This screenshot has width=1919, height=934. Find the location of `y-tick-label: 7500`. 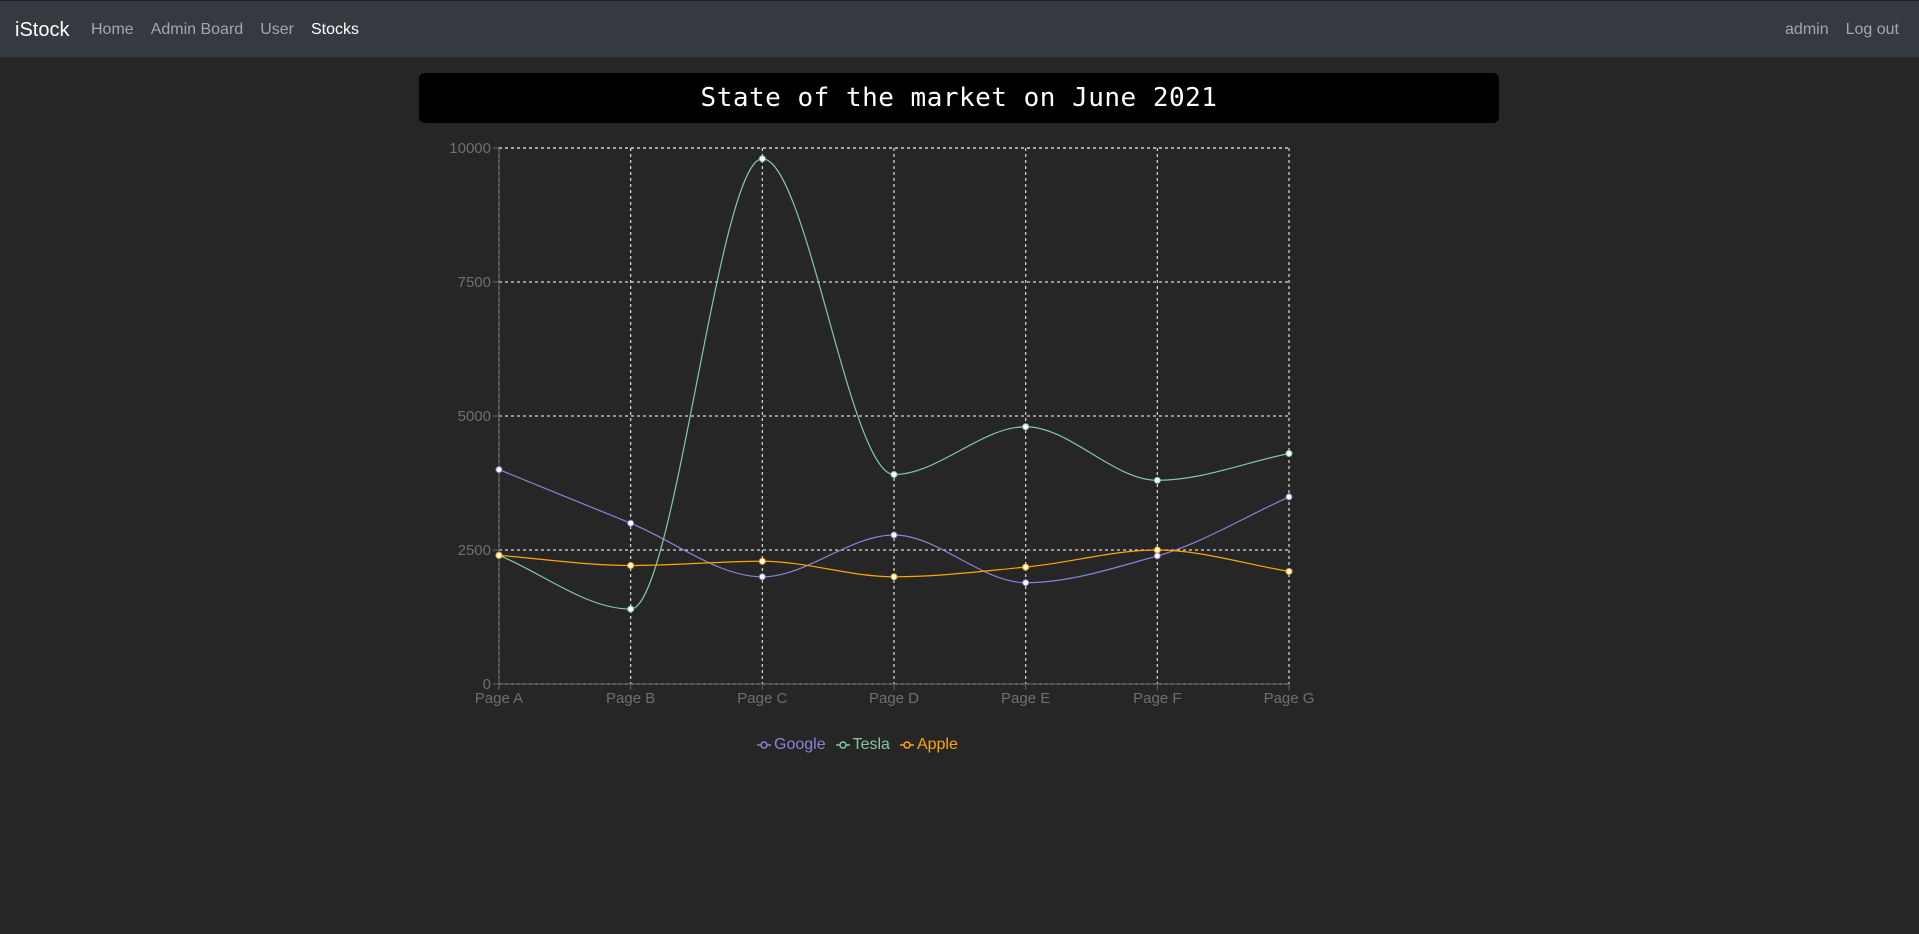

y-tick-label: 7500 is located at coordinates (474, 282).